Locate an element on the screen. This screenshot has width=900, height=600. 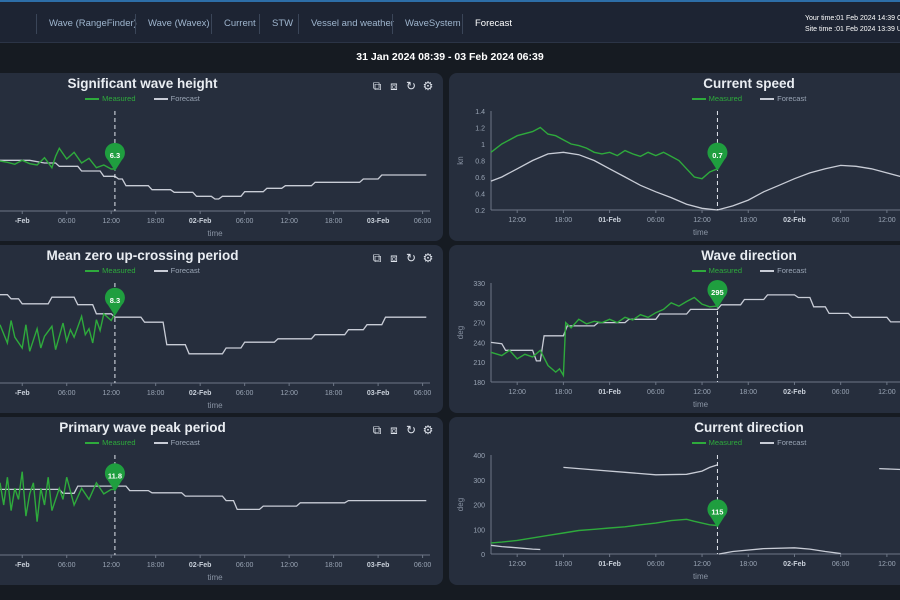
chart-title: Primary wave peak period is located at coordinates (142, 427).